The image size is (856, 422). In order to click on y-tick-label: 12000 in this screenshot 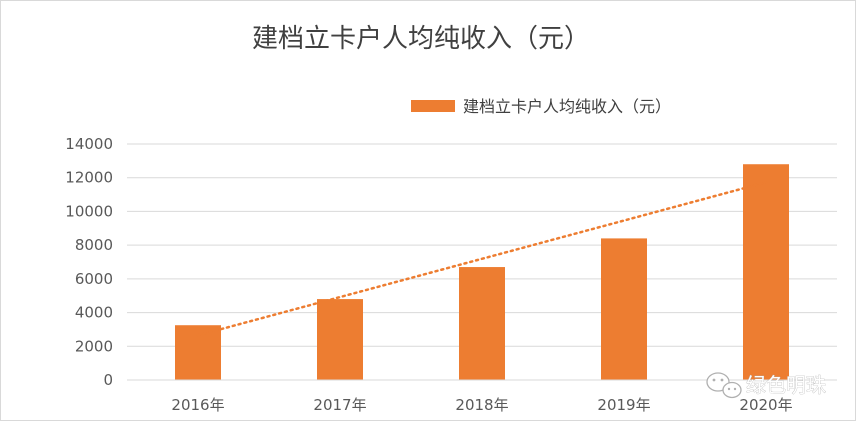, I will do `click(89, 178)`.